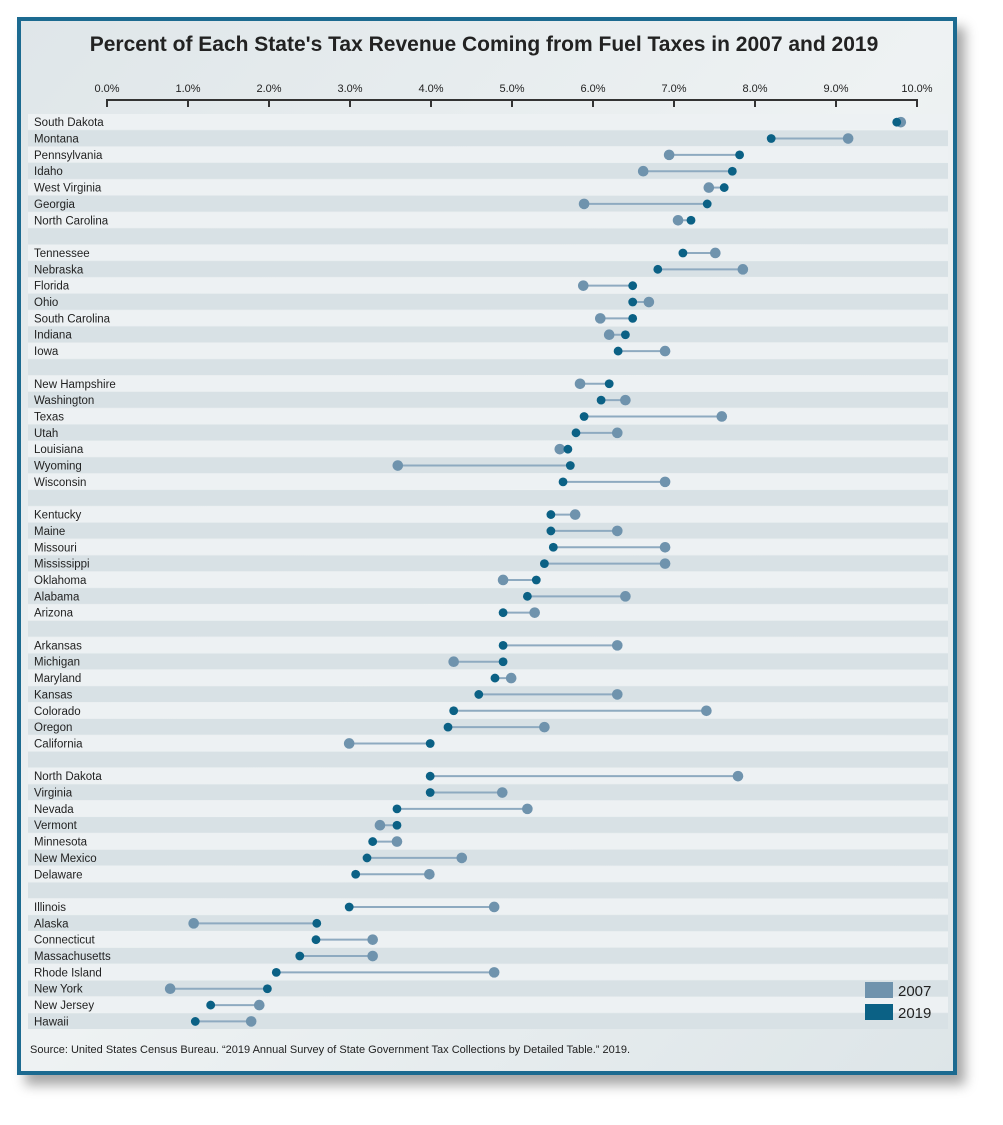 This screenshot has height=1125, width=1003. I want to click on state-label: California, so click(58, 744).